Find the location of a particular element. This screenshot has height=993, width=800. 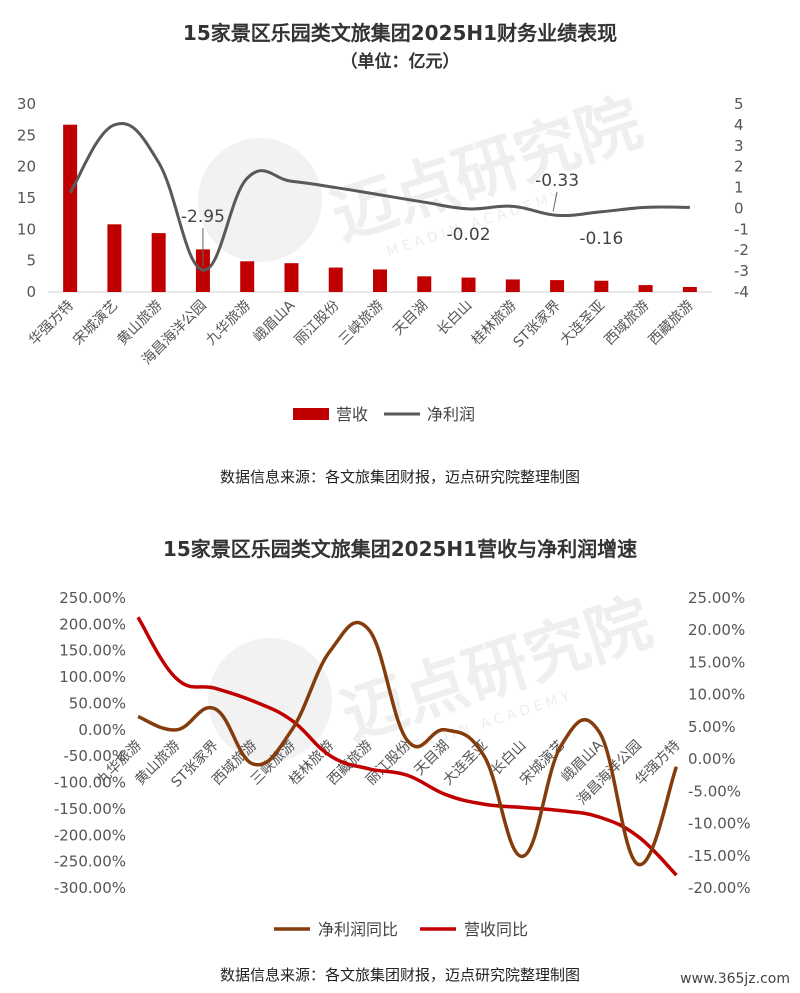

chart-2-title: 15家景区乐园类文旅集团2025H1营收与净利润增速 is located at coordinates (400, 549).